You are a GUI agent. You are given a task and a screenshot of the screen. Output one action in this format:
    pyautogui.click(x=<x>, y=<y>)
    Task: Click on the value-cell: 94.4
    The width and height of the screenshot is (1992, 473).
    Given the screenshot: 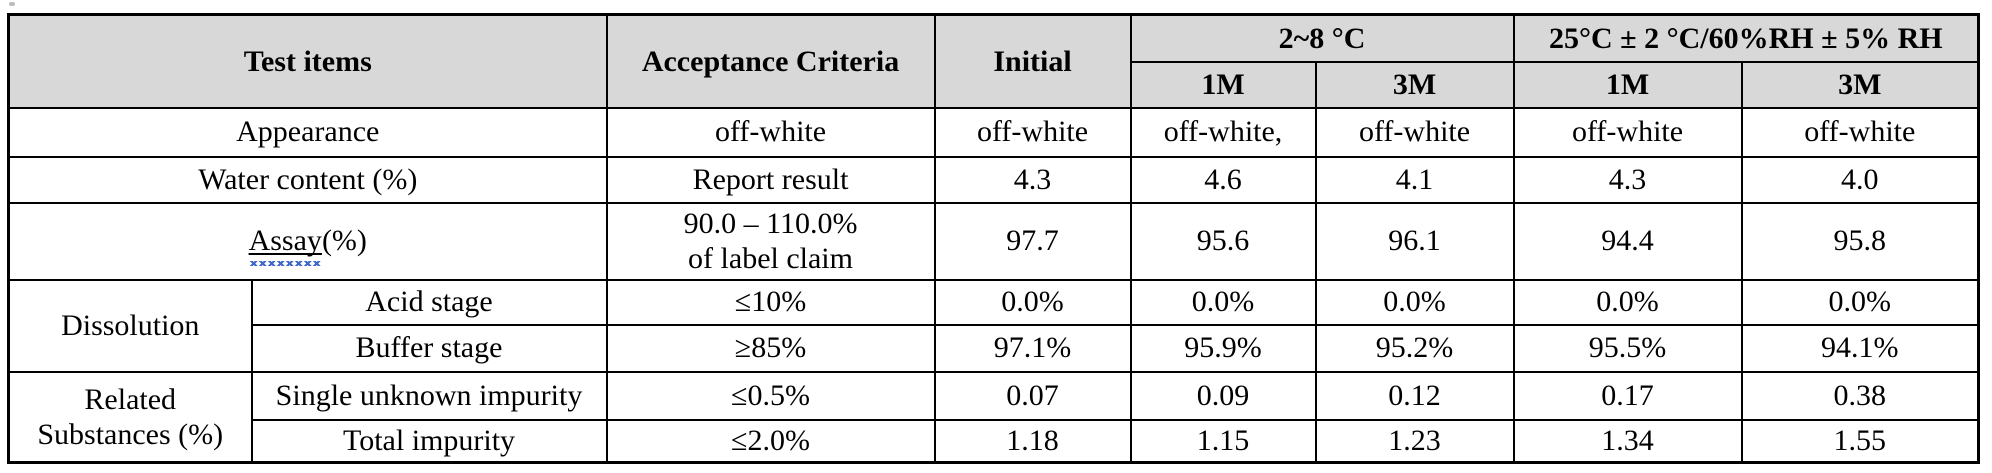 What is the action you would take?
    pyautogui.click(x=1627, y=241)
    